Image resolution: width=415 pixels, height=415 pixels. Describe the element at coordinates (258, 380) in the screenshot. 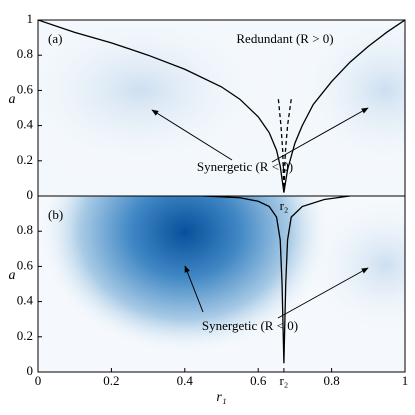

I see `x-tick-label: 0.6` at that location.